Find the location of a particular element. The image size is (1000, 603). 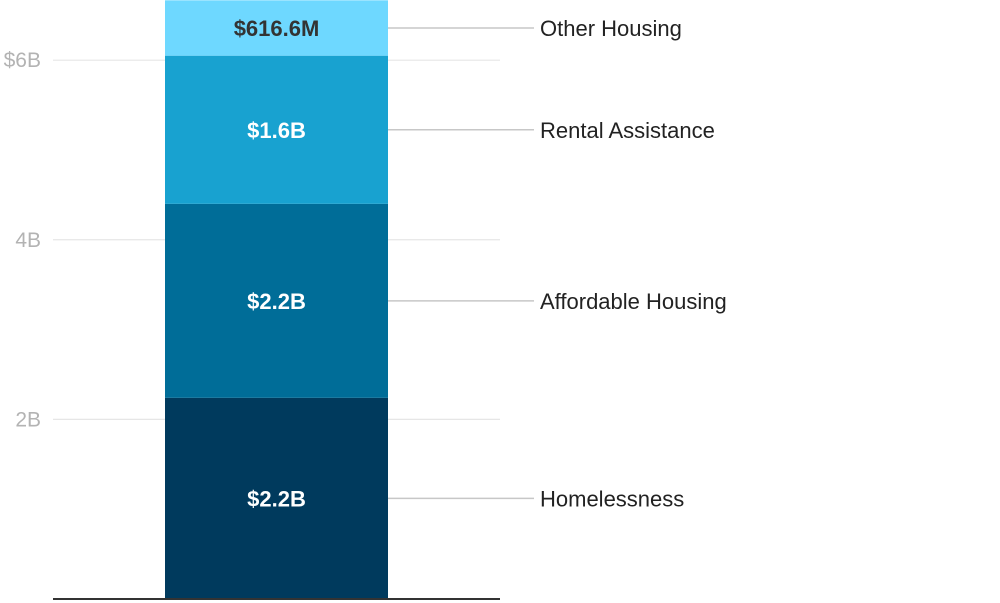

legend-label-other-housing: Other Housing is located at coordinates (611, 28).